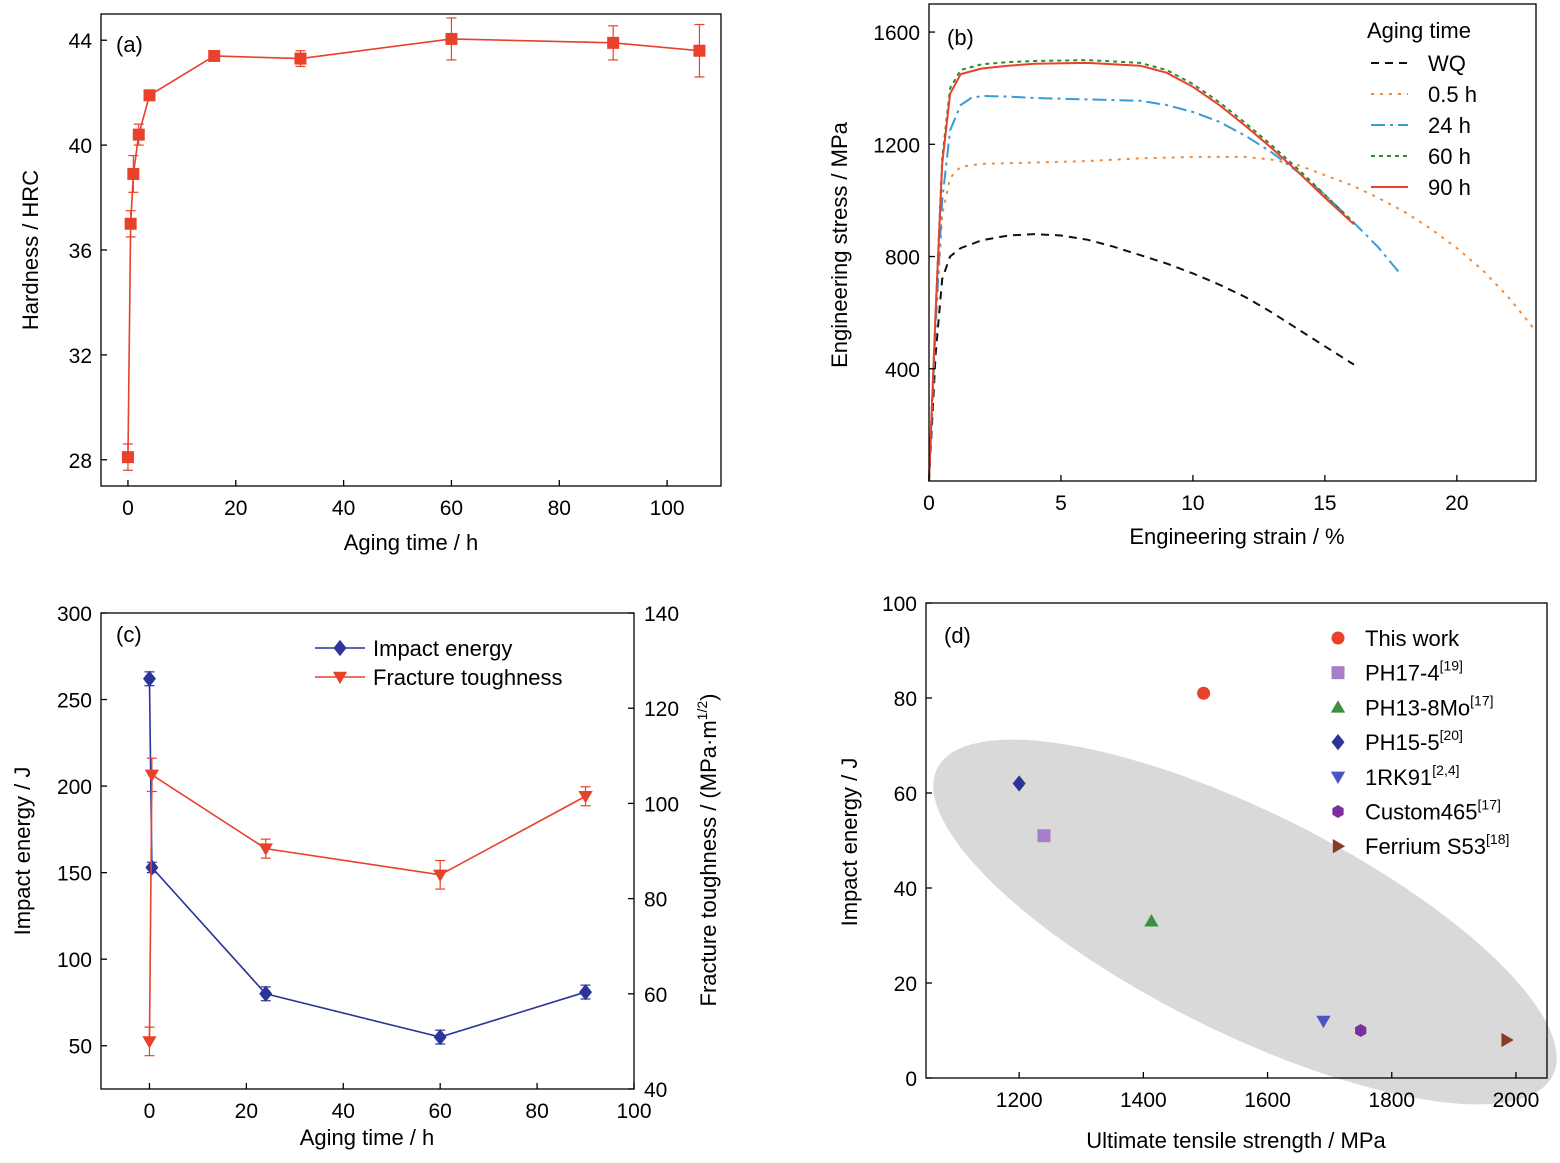 The width and height of the screenshot is (1560, 1163). What do you see at coordinates (960, 37) in the screenshot?
I see `panel-b-label: (b)` at bounding box center [960, 37].